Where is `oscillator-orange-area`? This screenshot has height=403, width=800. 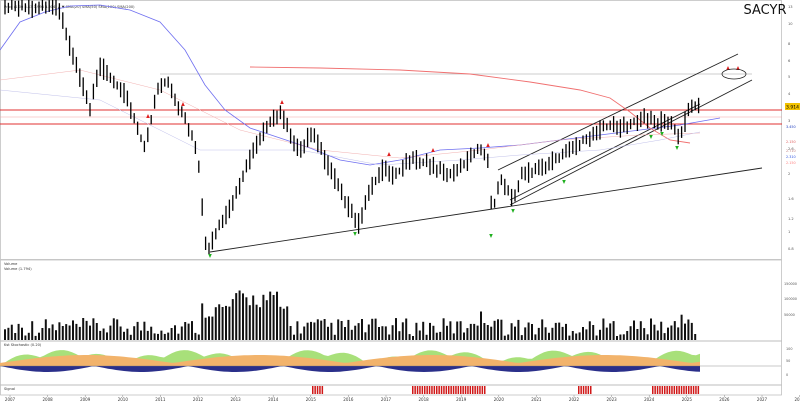
oscillator-orange-area is located at coordinates (350, 360).